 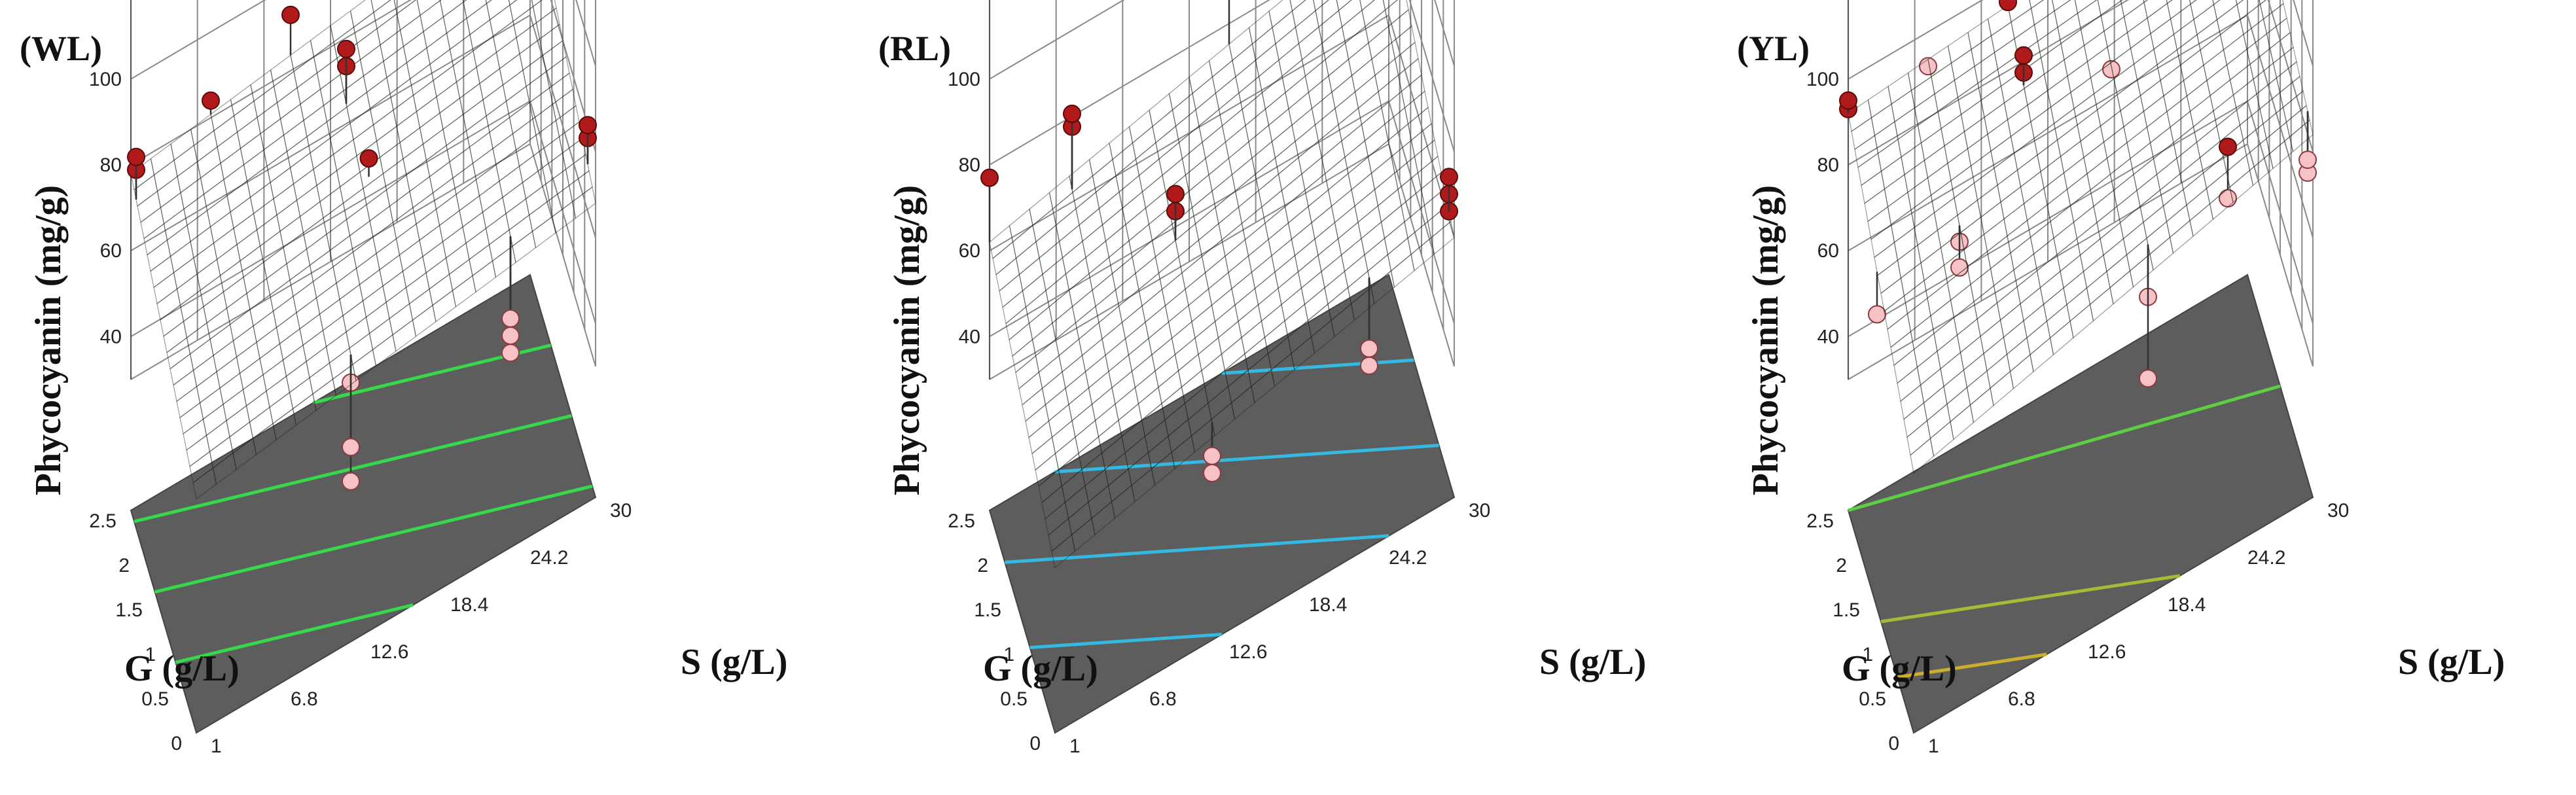 What do you see at coordinates (2228, 198) in the screenshot?
I see `design-point-below` at bounding box center [2228, 198].